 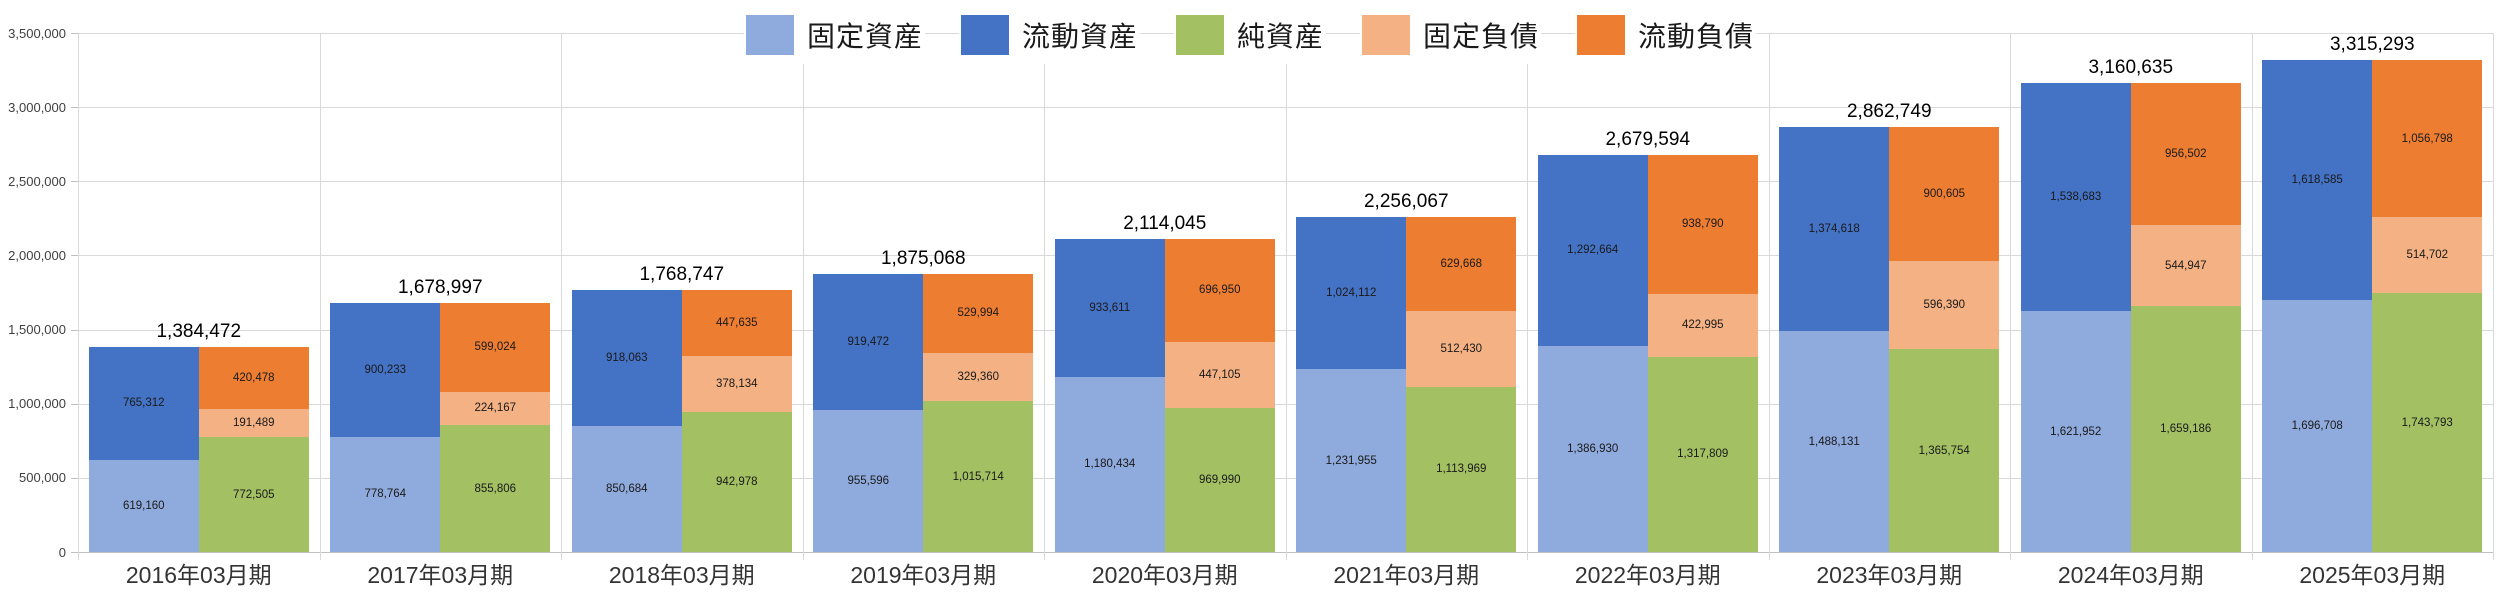 I want to click on bar-segment-流動負債: 900,605, so click(x=1944, y=194).